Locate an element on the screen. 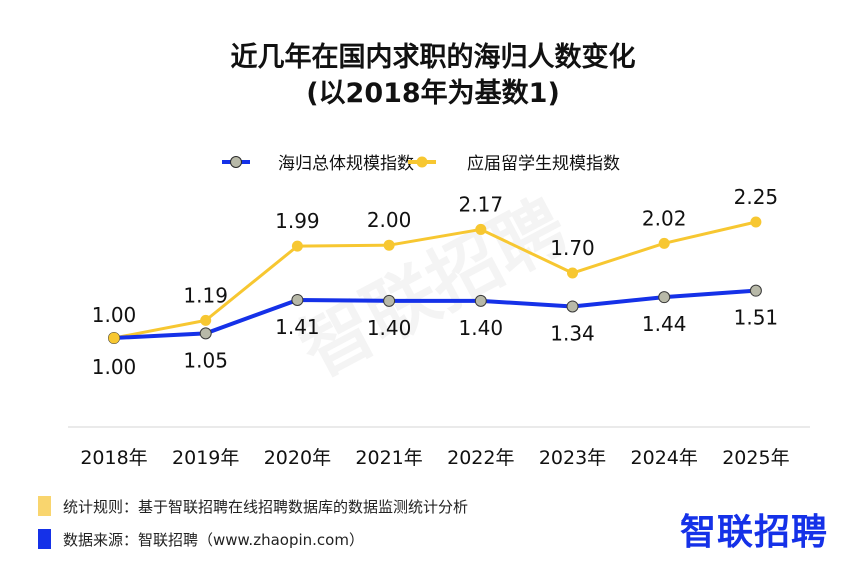 The width and height of the screenshot is (866, 582). footer-source-text: 数据来源：智联招聘（www.zhaopin.com） is located at coordinates (213, 539).